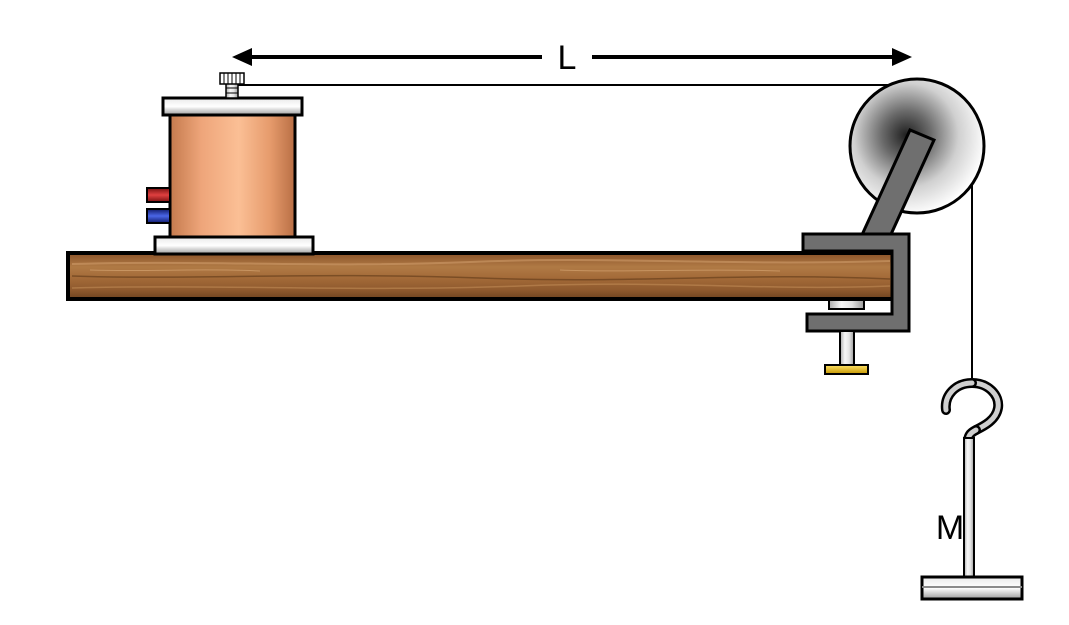  I want to click on clamp-knob, so click(846, 369).